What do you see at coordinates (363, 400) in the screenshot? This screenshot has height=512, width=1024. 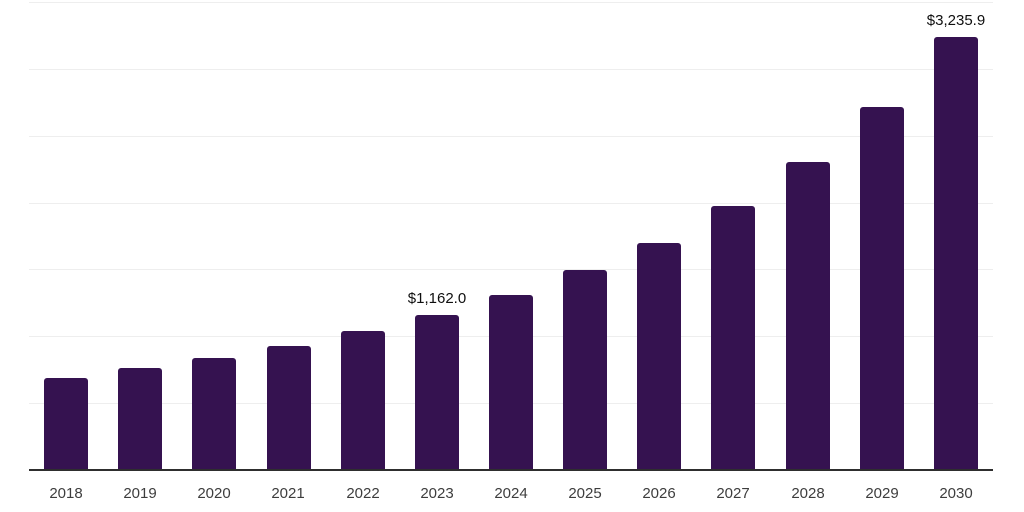 I see `bar-2022` at bounding box center [363, 400].